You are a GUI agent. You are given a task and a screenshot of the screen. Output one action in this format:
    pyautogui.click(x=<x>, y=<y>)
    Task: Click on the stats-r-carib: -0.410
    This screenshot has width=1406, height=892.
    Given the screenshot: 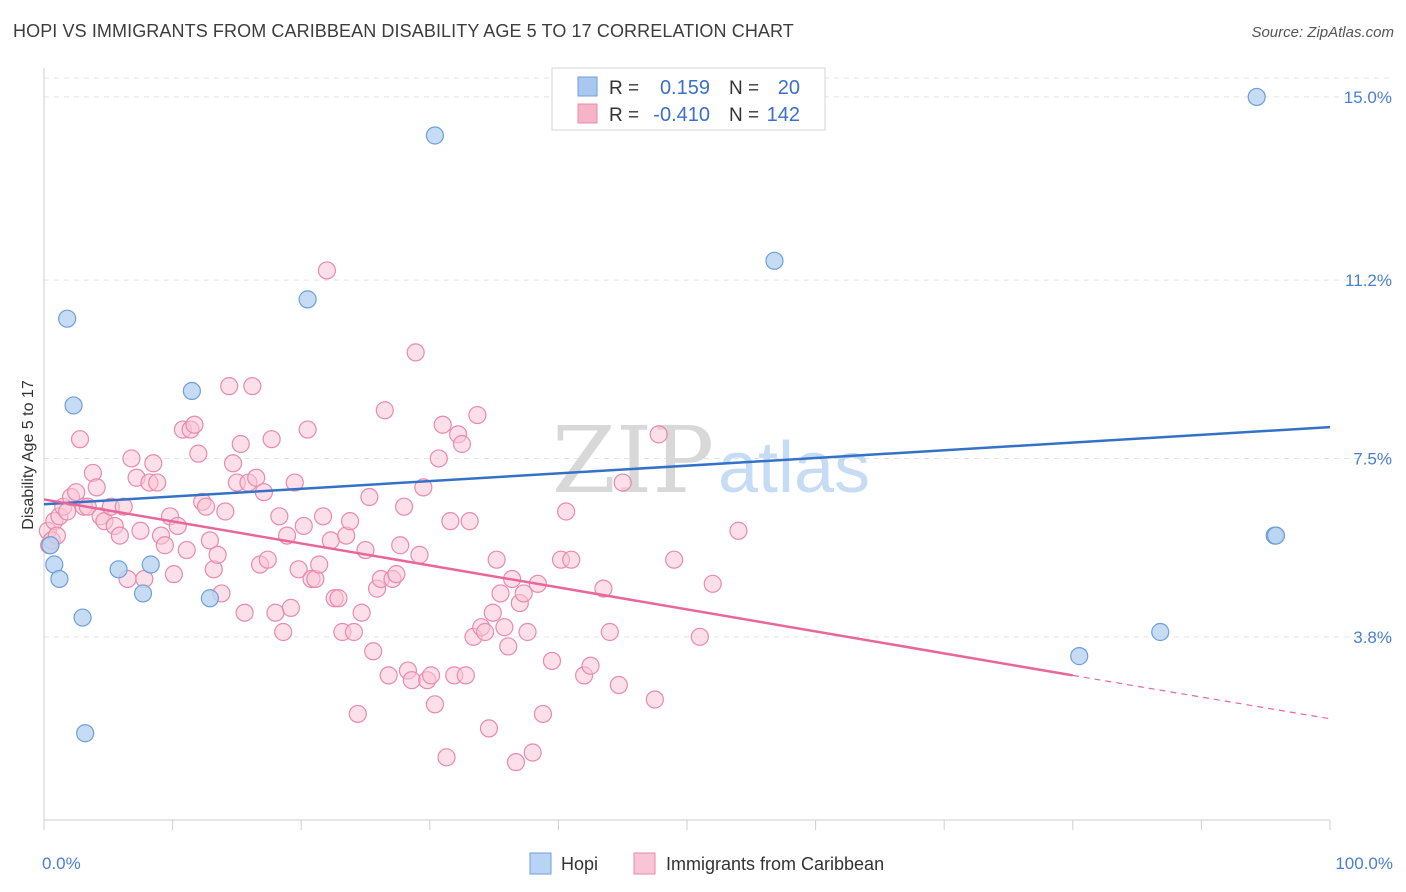 What is the action you would take?
    pyautogui.click(x=681, y=115)
    